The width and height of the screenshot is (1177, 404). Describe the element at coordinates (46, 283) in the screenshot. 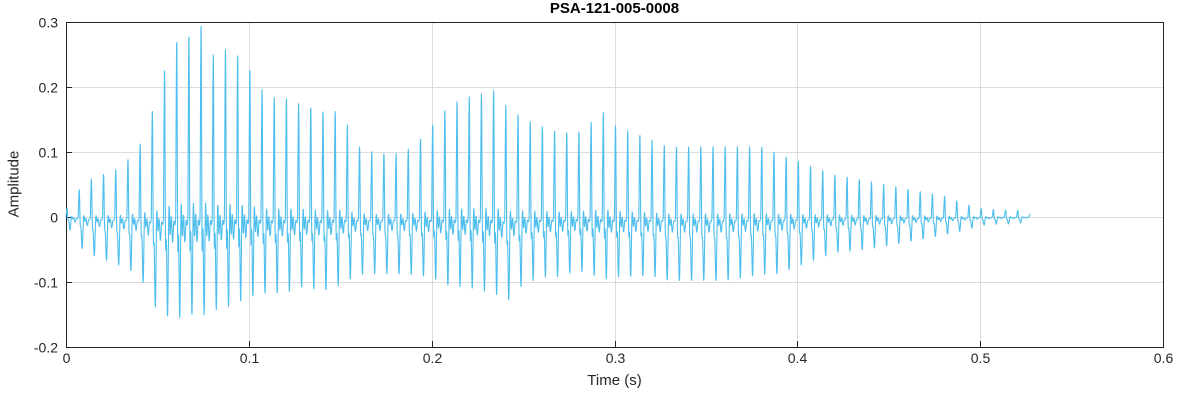

I see `y-tick-label: -0.1` at that location.